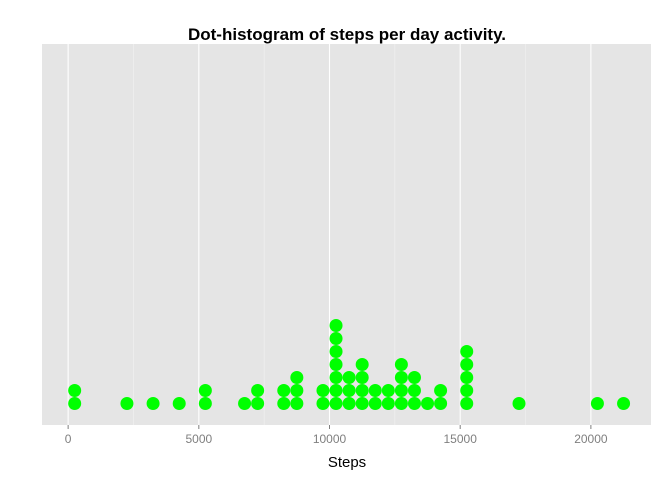 The image size is (672, 480). Describe the element at coordinates (591, 439) in the screenshot. I see `x-tick-label: 20000` at that location.